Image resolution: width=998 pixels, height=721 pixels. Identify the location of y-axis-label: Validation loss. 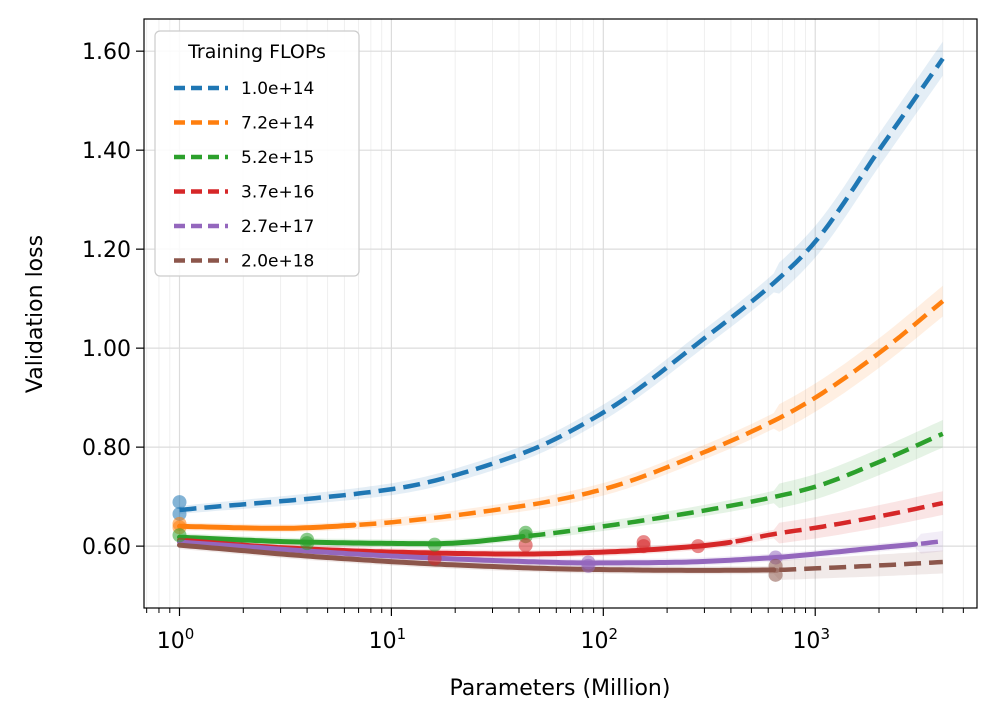
(35, 314).